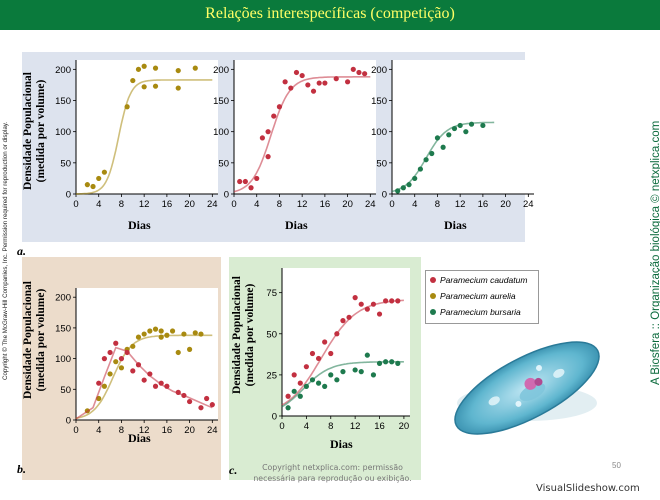  What do you see at coordinates (330, 15) in the screenshot?
I see `title-bar: Relações interespecíficas (competição)` at bounding box center [330, 15].